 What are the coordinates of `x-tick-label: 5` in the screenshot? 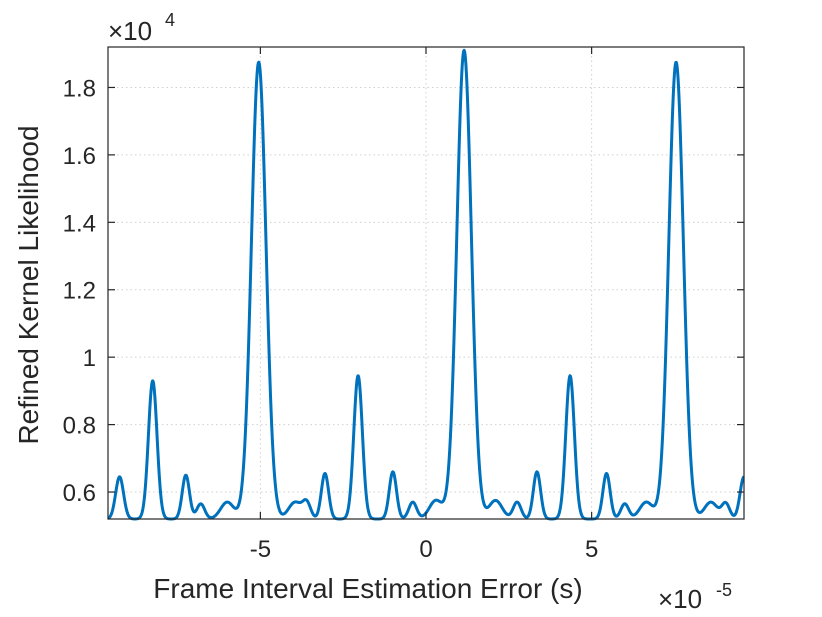 It's located at (591, 549).